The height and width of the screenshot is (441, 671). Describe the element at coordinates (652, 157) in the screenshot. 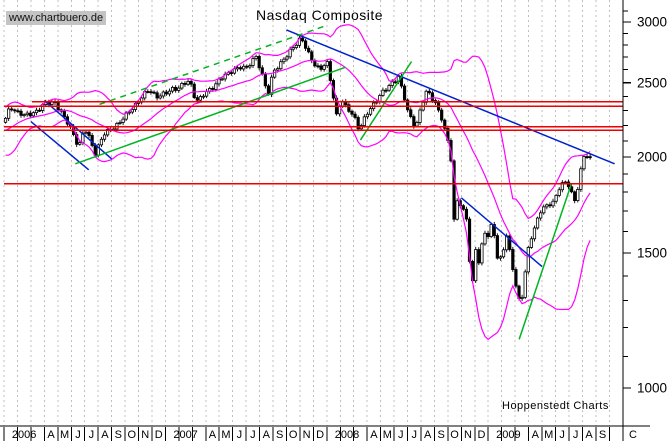

I see `y-axis-label: 2000` at that location.